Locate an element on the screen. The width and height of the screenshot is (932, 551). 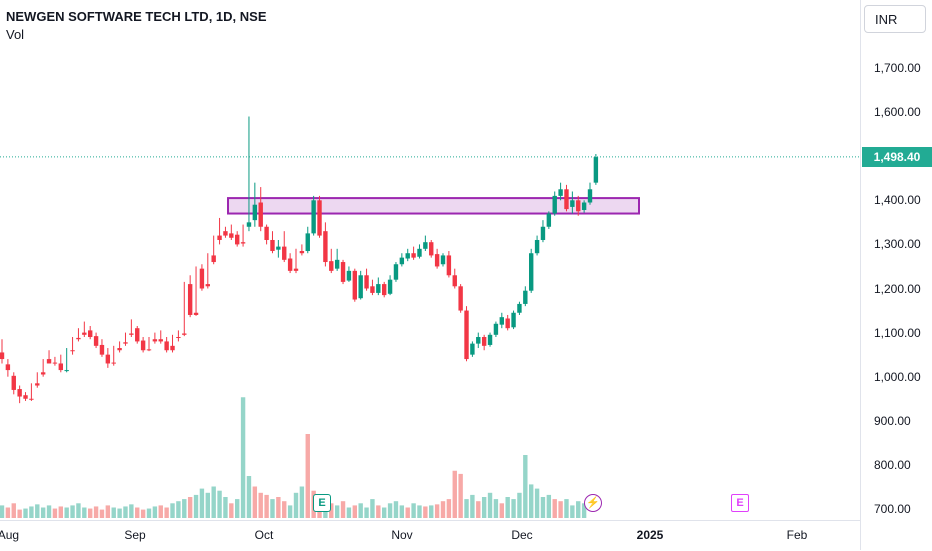
earnings-upcoming-event-icon: E is located at coordinates (740, 503).